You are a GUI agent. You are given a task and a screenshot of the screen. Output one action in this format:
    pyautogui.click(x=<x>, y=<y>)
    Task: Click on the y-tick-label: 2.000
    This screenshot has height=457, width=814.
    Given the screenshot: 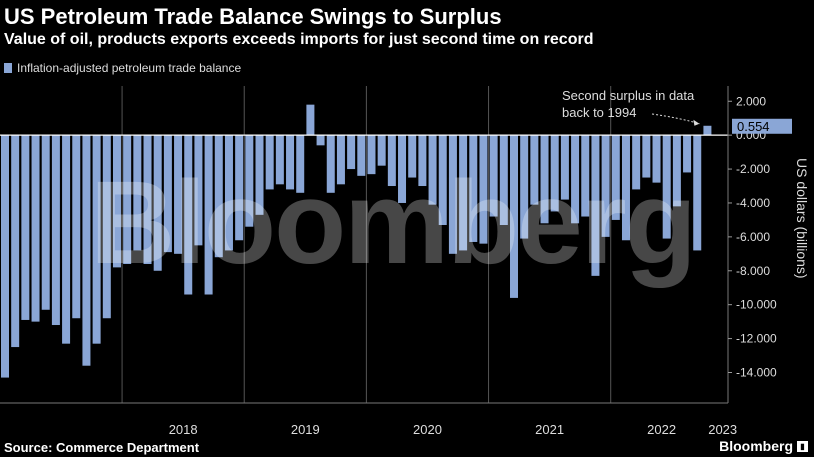 What is the action you would take?
    pyautogui.click(x=751, y=101)
    